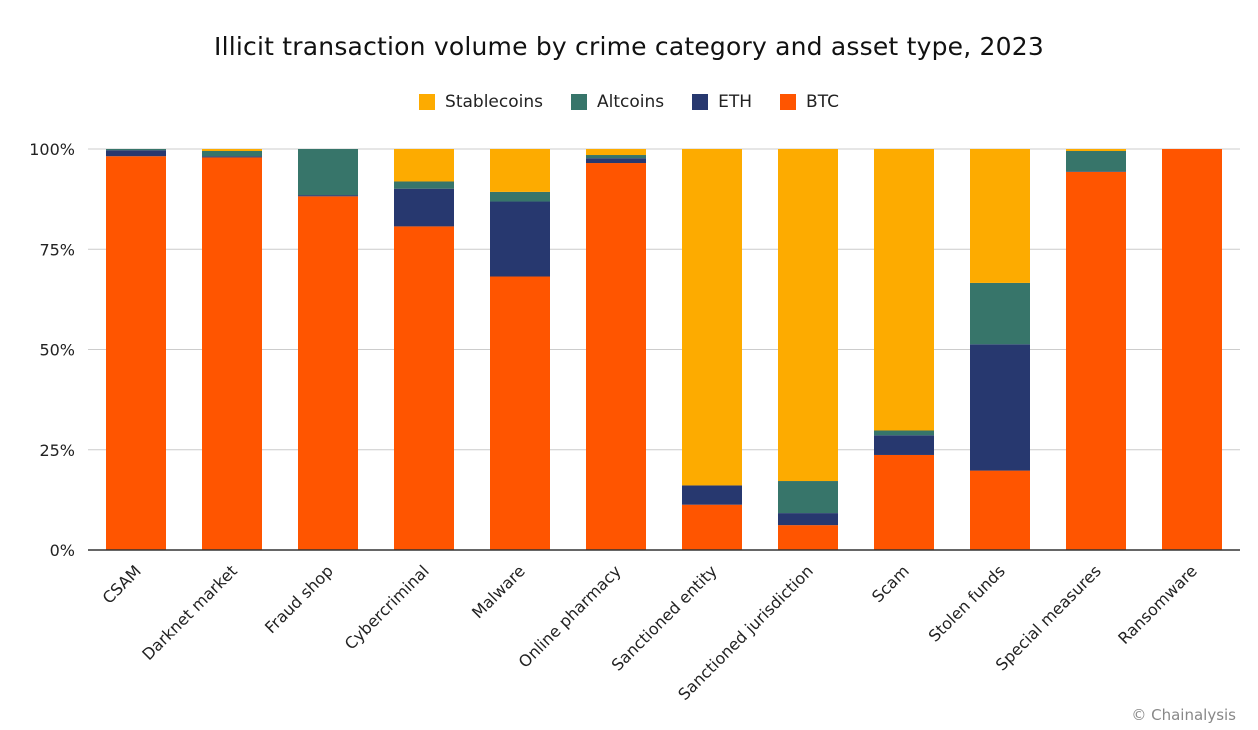  What do you see at coordinates (578, 102) in the screenshot?
I see `legend-swatch-altcoins` at bounding box center [578, 102].